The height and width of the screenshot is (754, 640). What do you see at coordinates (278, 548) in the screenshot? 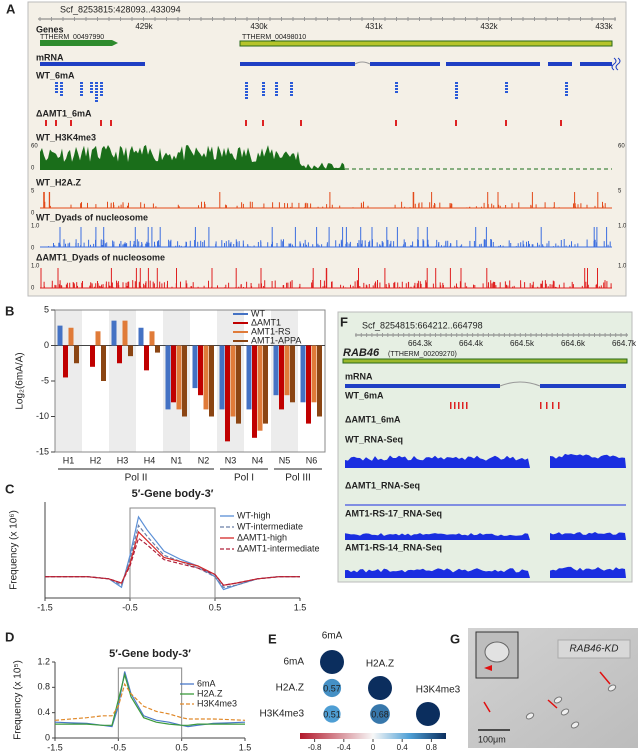
I see `legend-label: ΔAMT1-intermediate` at bounding box center [278, 548].